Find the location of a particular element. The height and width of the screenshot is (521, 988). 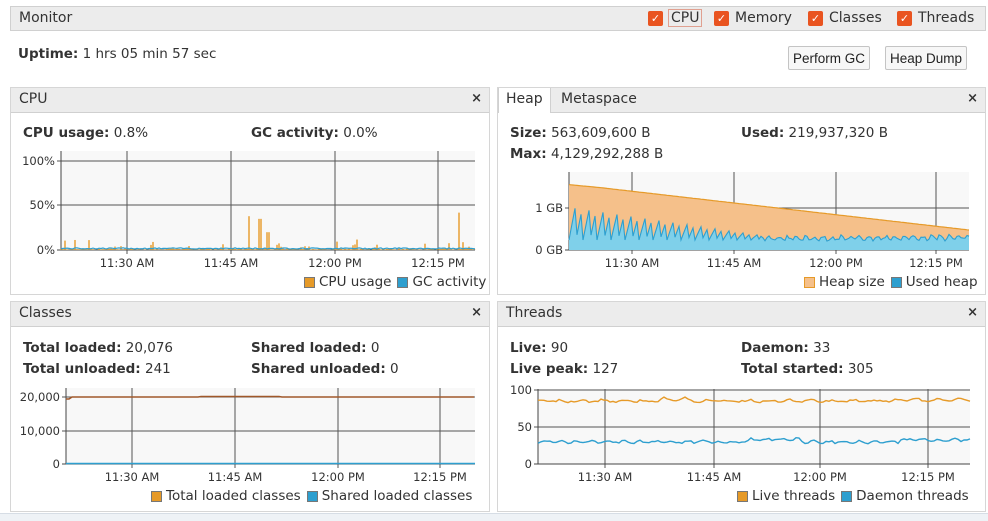

shared-unloaded-label: Shared unloaded: is located at coordinates (318, 369).